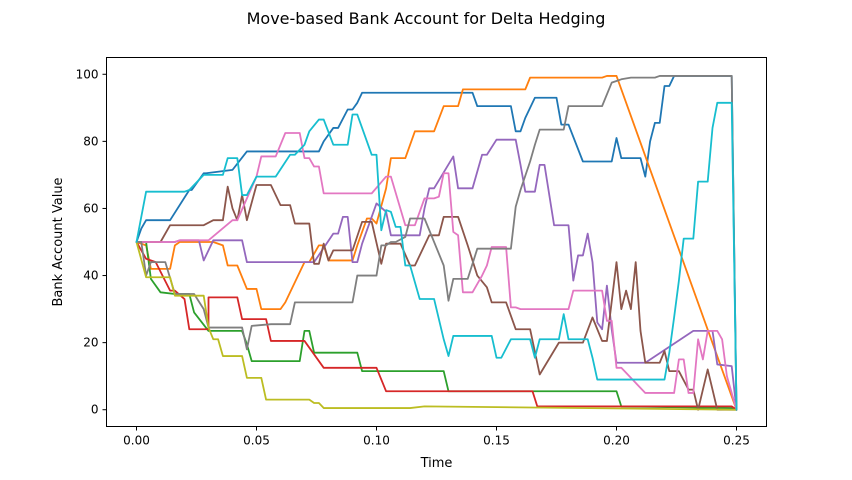  What do you see at coordinates (256, 441) in the screenshot?
I see `x-tick-label: 0.05` at bounding box center [256, 441].